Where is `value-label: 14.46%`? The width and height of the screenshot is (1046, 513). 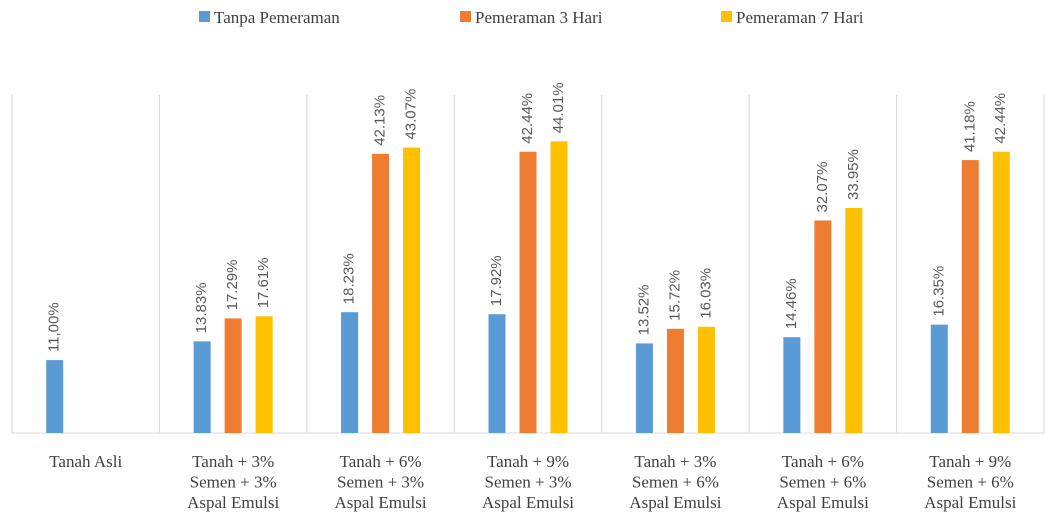 value-label: 14.46% is located at coordinates (791, 303).